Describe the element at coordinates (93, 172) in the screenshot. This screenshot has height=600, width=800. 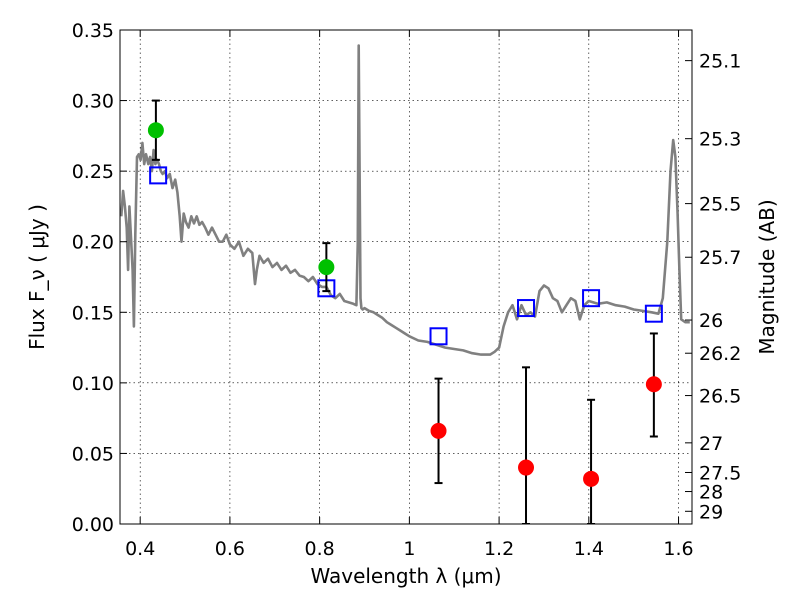
I see `y-tick-label: 0.25` at that location.